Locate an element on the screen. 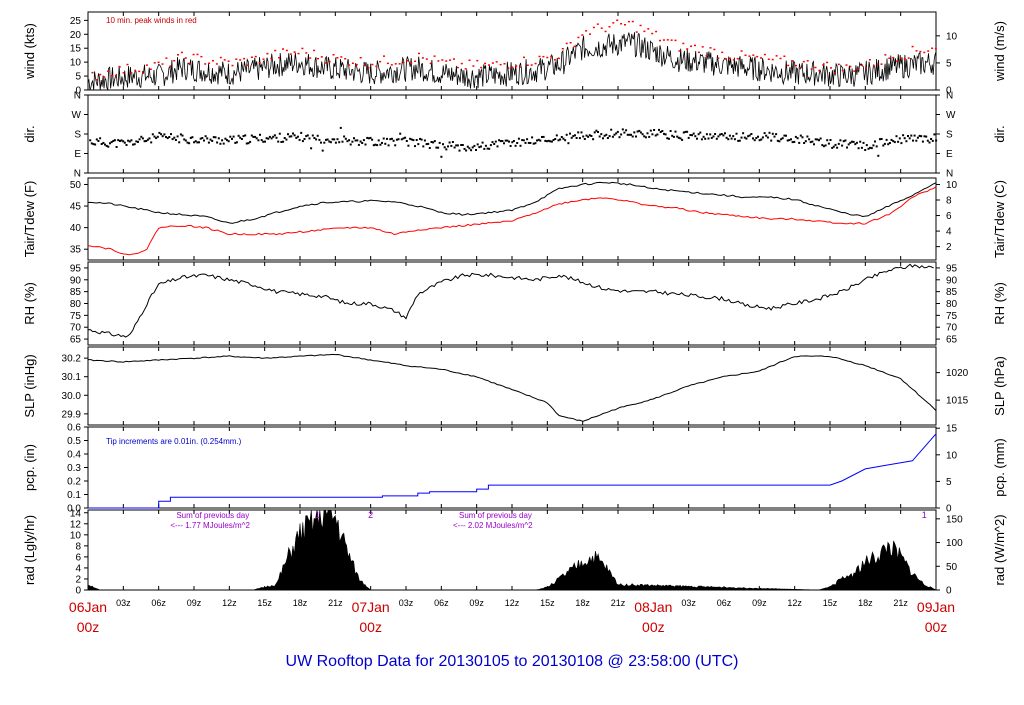 The width and height of the screenshot is (1024, 705). y-tick-label-left: 6 is located at coordinates (78, 557).